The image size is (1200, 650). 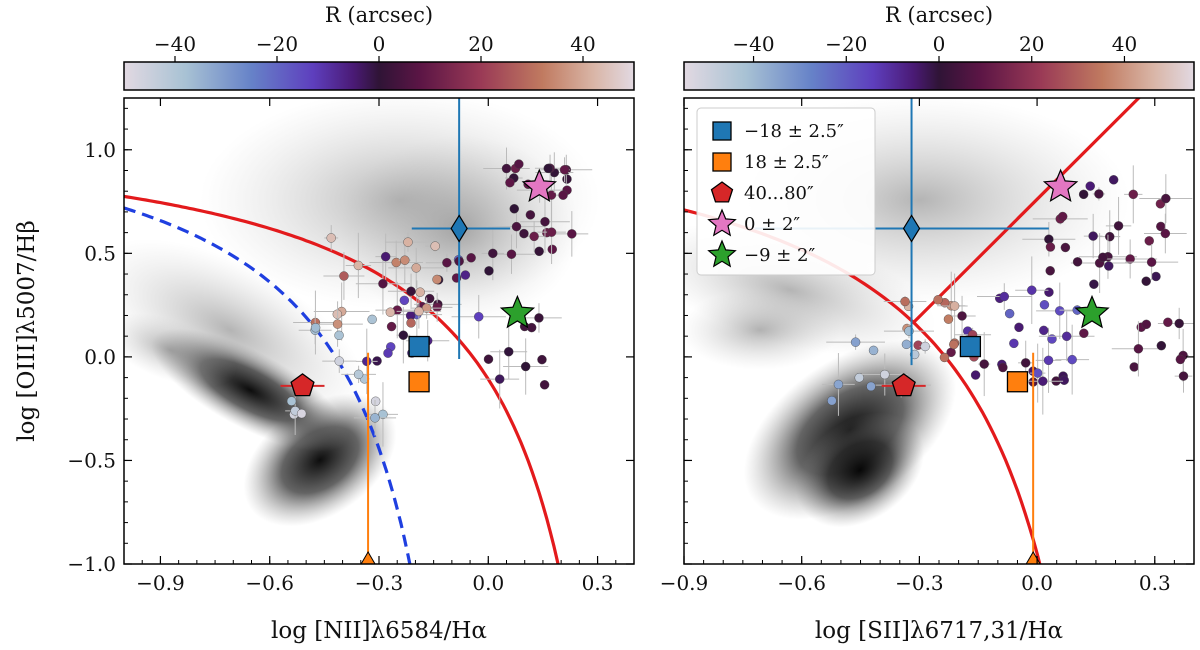 What do you see at coordinates (379, 44) in the screenshot?
I see `left-colorbar-tick-label: 0` at bounding box center [379, 44].